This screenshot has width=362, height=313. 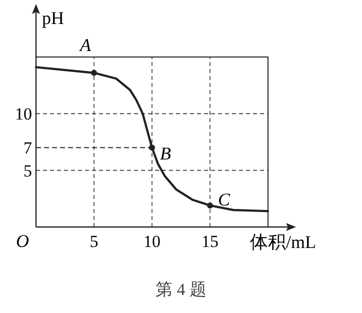 What do you see at coordinates (152, 241) in the screenshot?
I see `x-tick-label: 10` at bounding box center [152, 241].